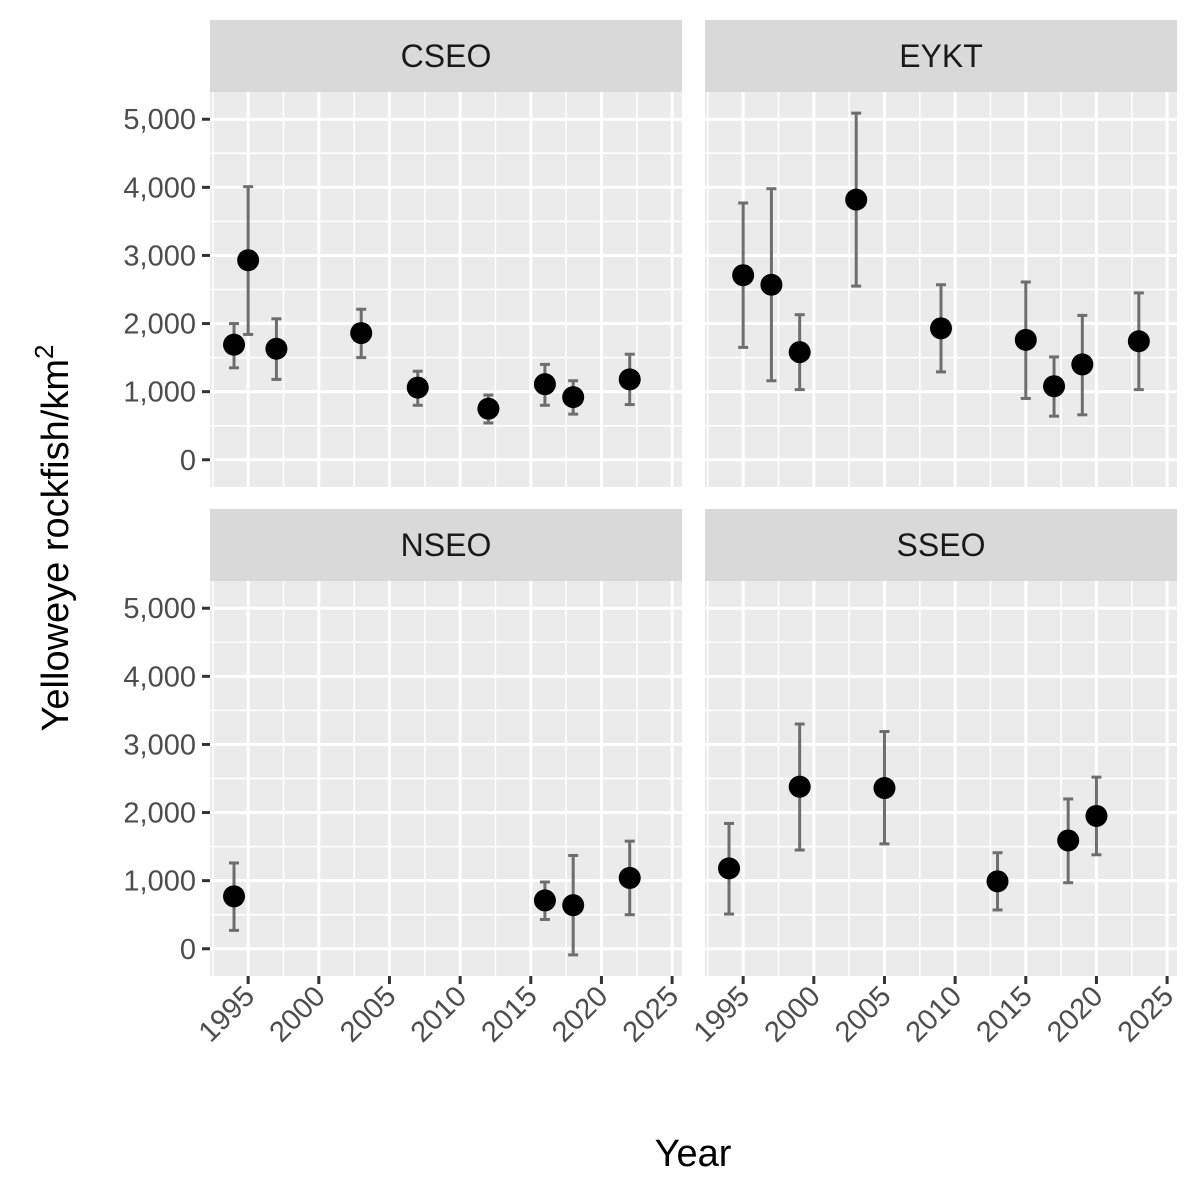  What do you see at coordinates (56, 545) in the screenshot?
I see `y-axis-title-main: Yelloweye rockfish/km` at bounding box center [56, 545].